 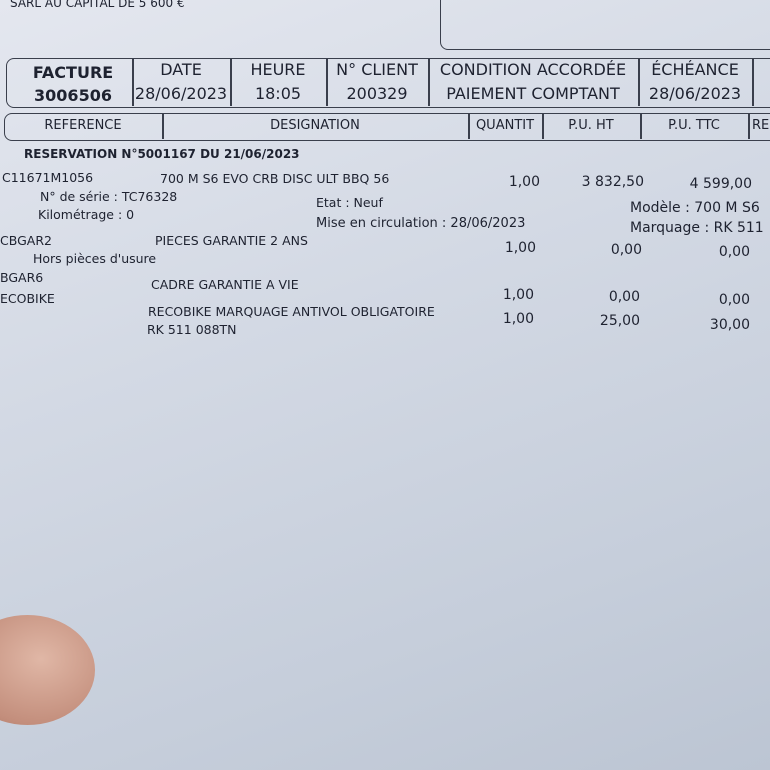 I want to click on heure-label: HEURE, so click(x=278, y=69).